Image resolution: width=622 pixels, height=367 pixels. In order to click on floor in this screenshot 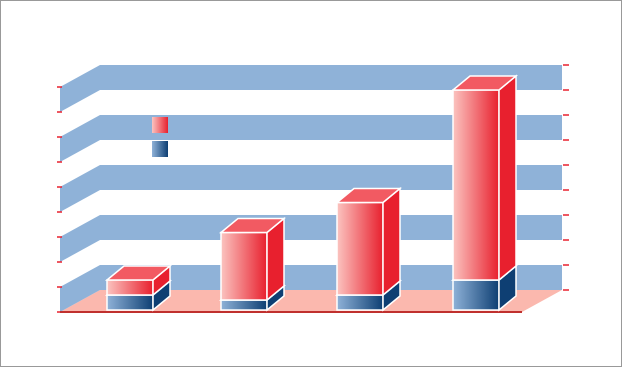, I will do `click(311, 301)`.